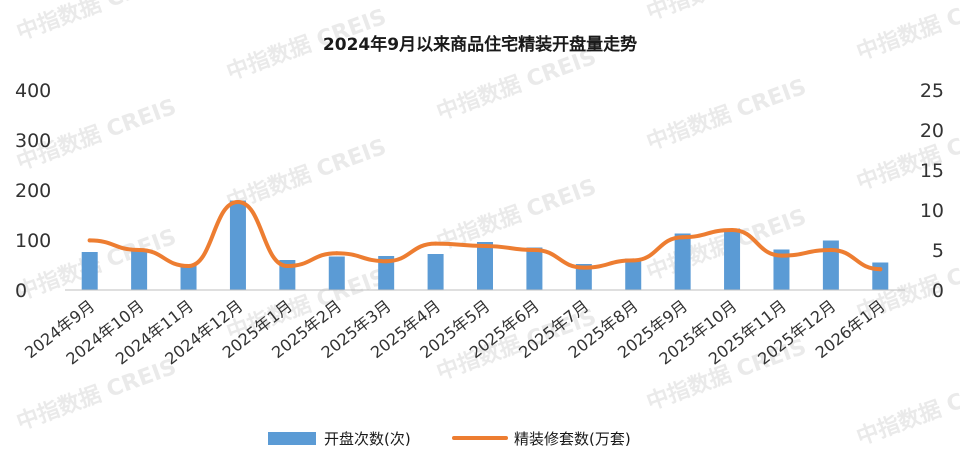 This screenshot has width=960, height=465. What do you see at coordinates (938, 251) in the screenshot?
I see `right-tick-1: 5` at bounding box center [938, 251].